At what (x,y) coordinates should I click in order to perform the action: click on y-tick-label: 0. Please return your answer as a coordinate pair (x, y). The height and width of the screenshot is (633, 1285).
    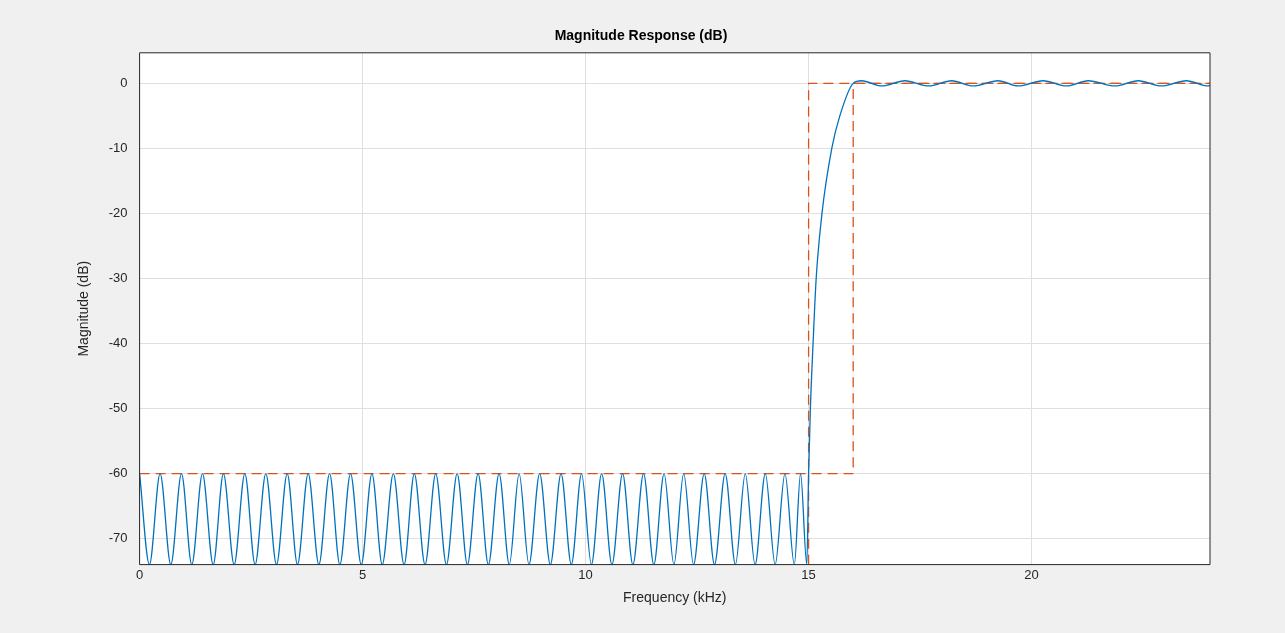
    Looking at the image, I should click on (124, 82).